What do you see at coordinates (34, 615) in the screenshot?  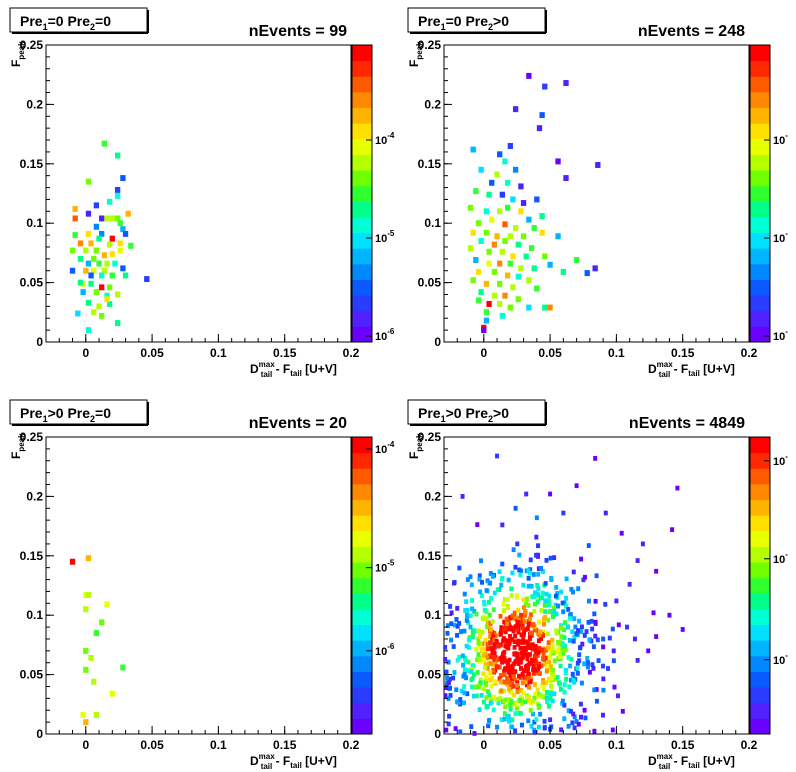 I see `y-tick-label: 0.1` at bounding box center [34, 615].